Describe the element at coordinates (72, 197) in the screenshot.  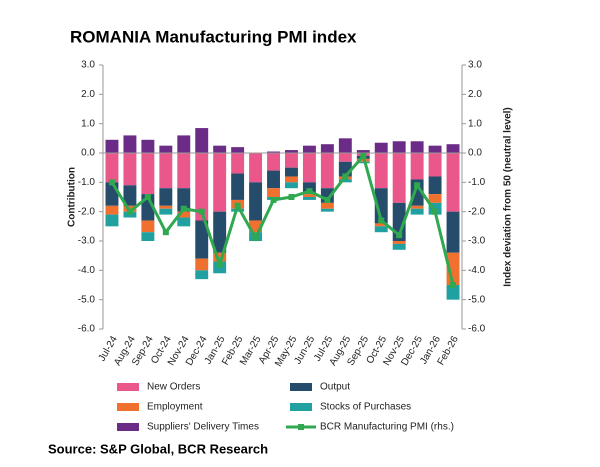
I see `y-axis-title: Contribution` at that location.